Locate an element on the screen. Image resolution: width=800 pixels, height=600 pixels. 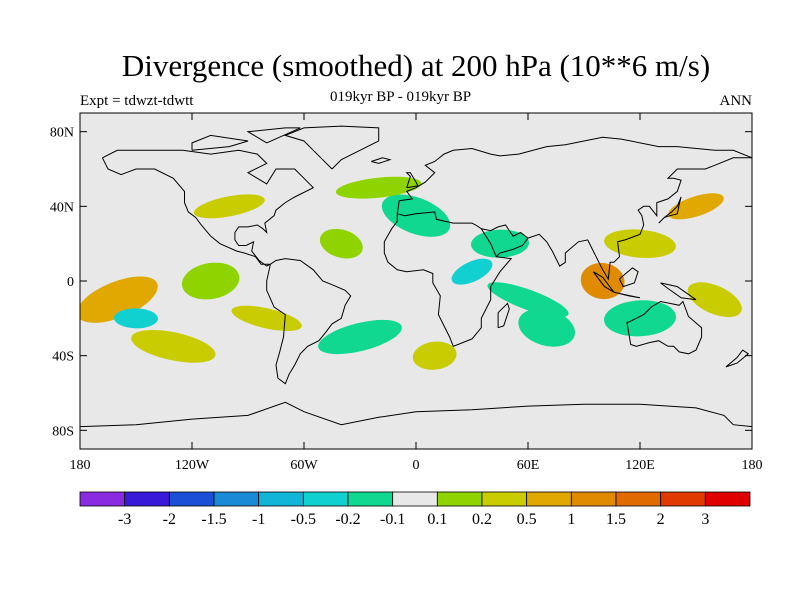
y-tick-label: 80N is located at coordinates (62, 133).